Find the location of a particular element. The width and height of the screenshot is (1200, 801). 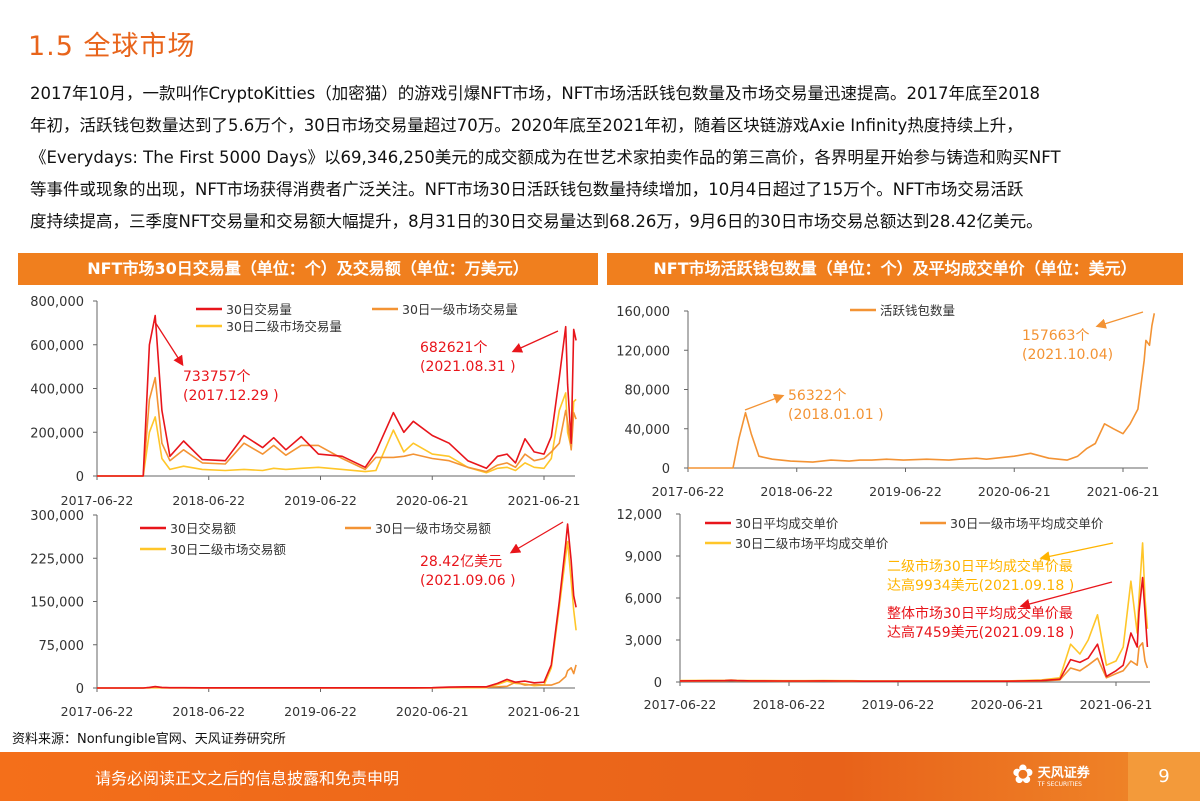

annotation-text: 整体市场30日平均成交单价最 is located at coordinates (980, 613).